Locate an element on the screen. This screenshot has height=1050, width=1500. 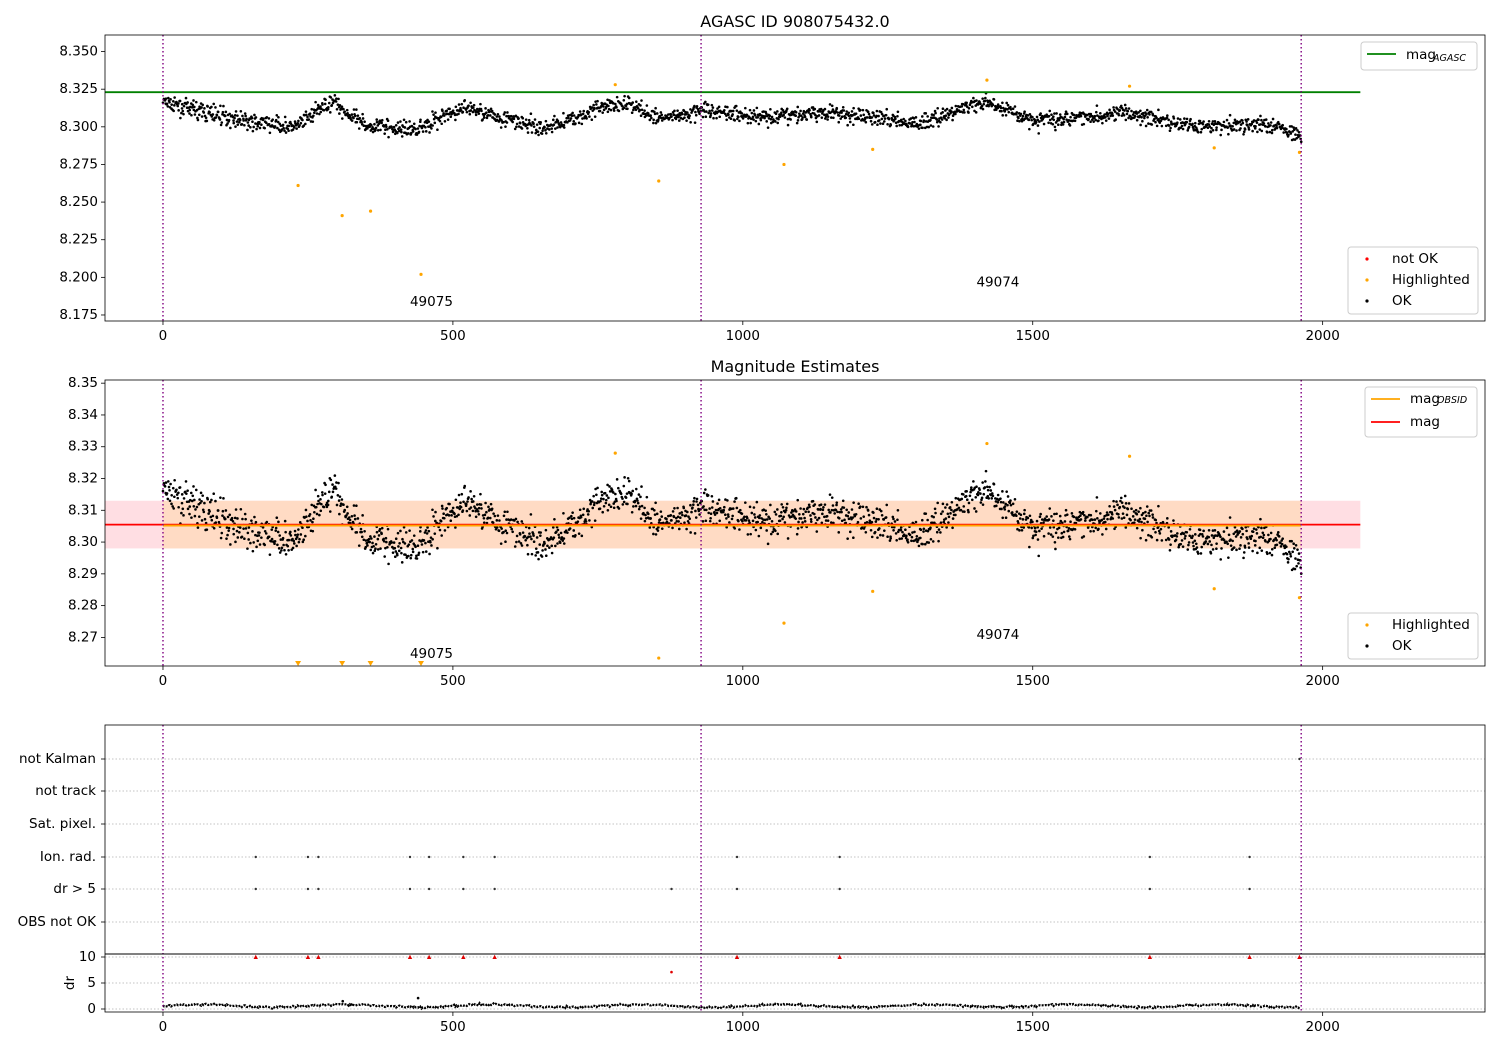
legend-marker is located at coordinates (1367, 259).